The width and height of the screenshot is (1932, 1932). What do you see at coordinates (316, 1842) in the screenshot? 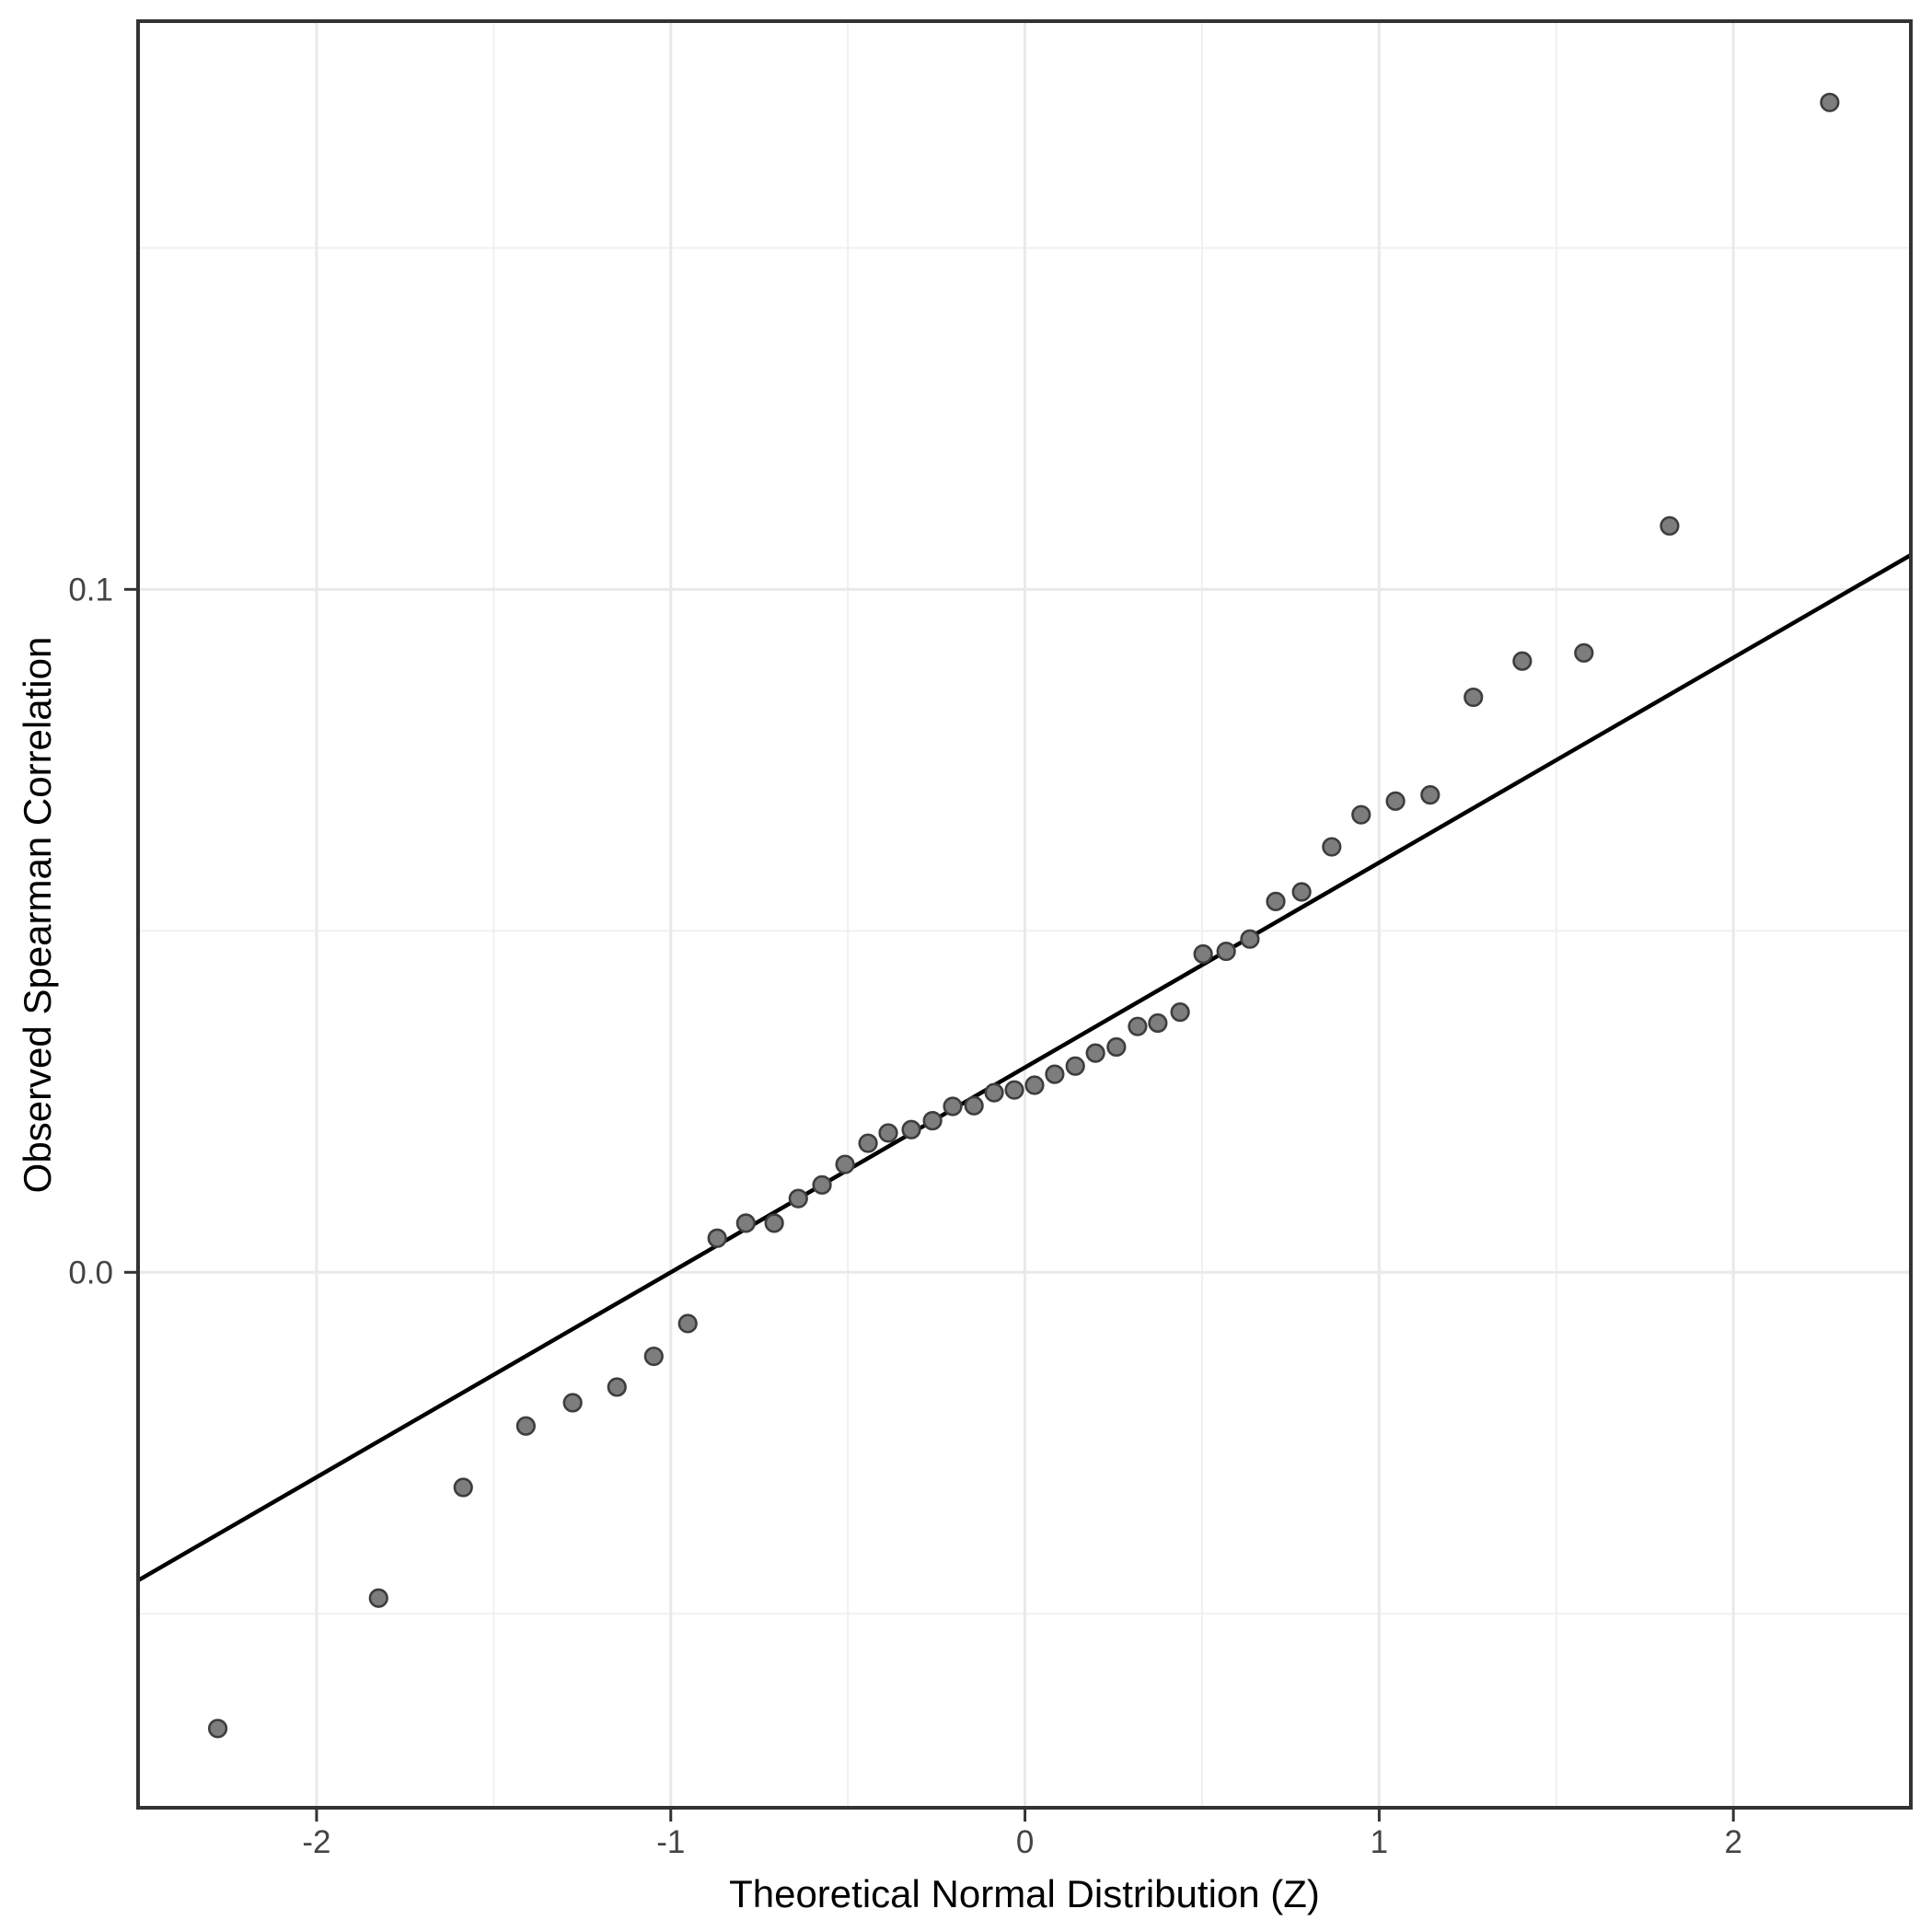
I see `x-tick-label: -2` at bounding box center [316, 1842].